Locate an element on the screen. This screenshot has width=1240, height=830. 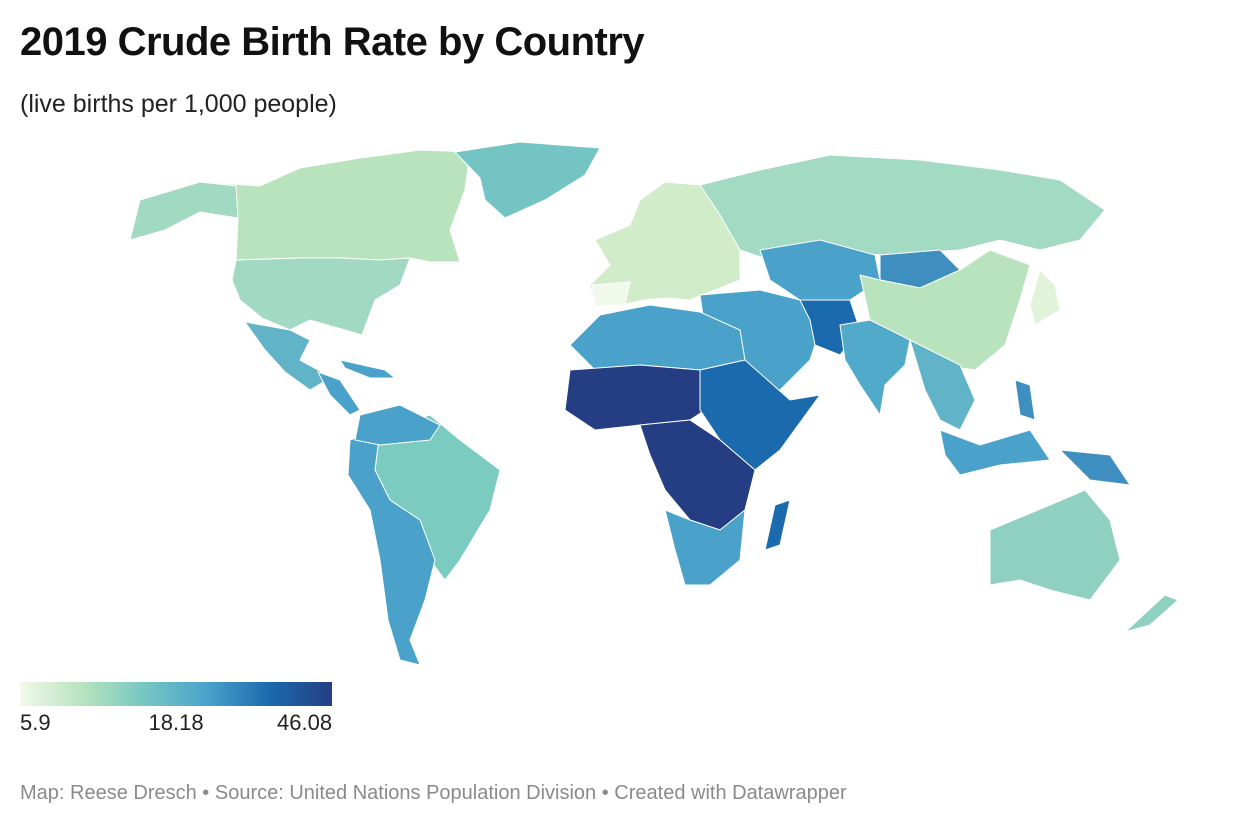
east-africa is located at coordinates (760, 415).